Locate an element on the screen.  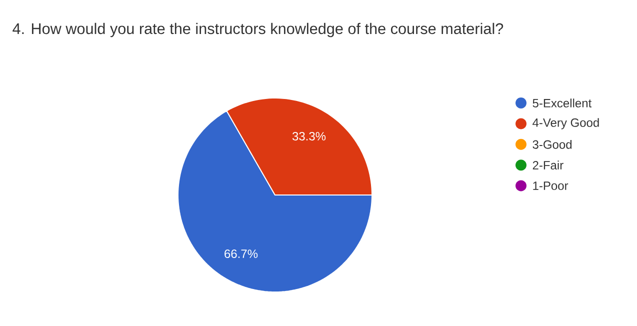
legend-label: 1-Poor is located at coordinates (550, 186).